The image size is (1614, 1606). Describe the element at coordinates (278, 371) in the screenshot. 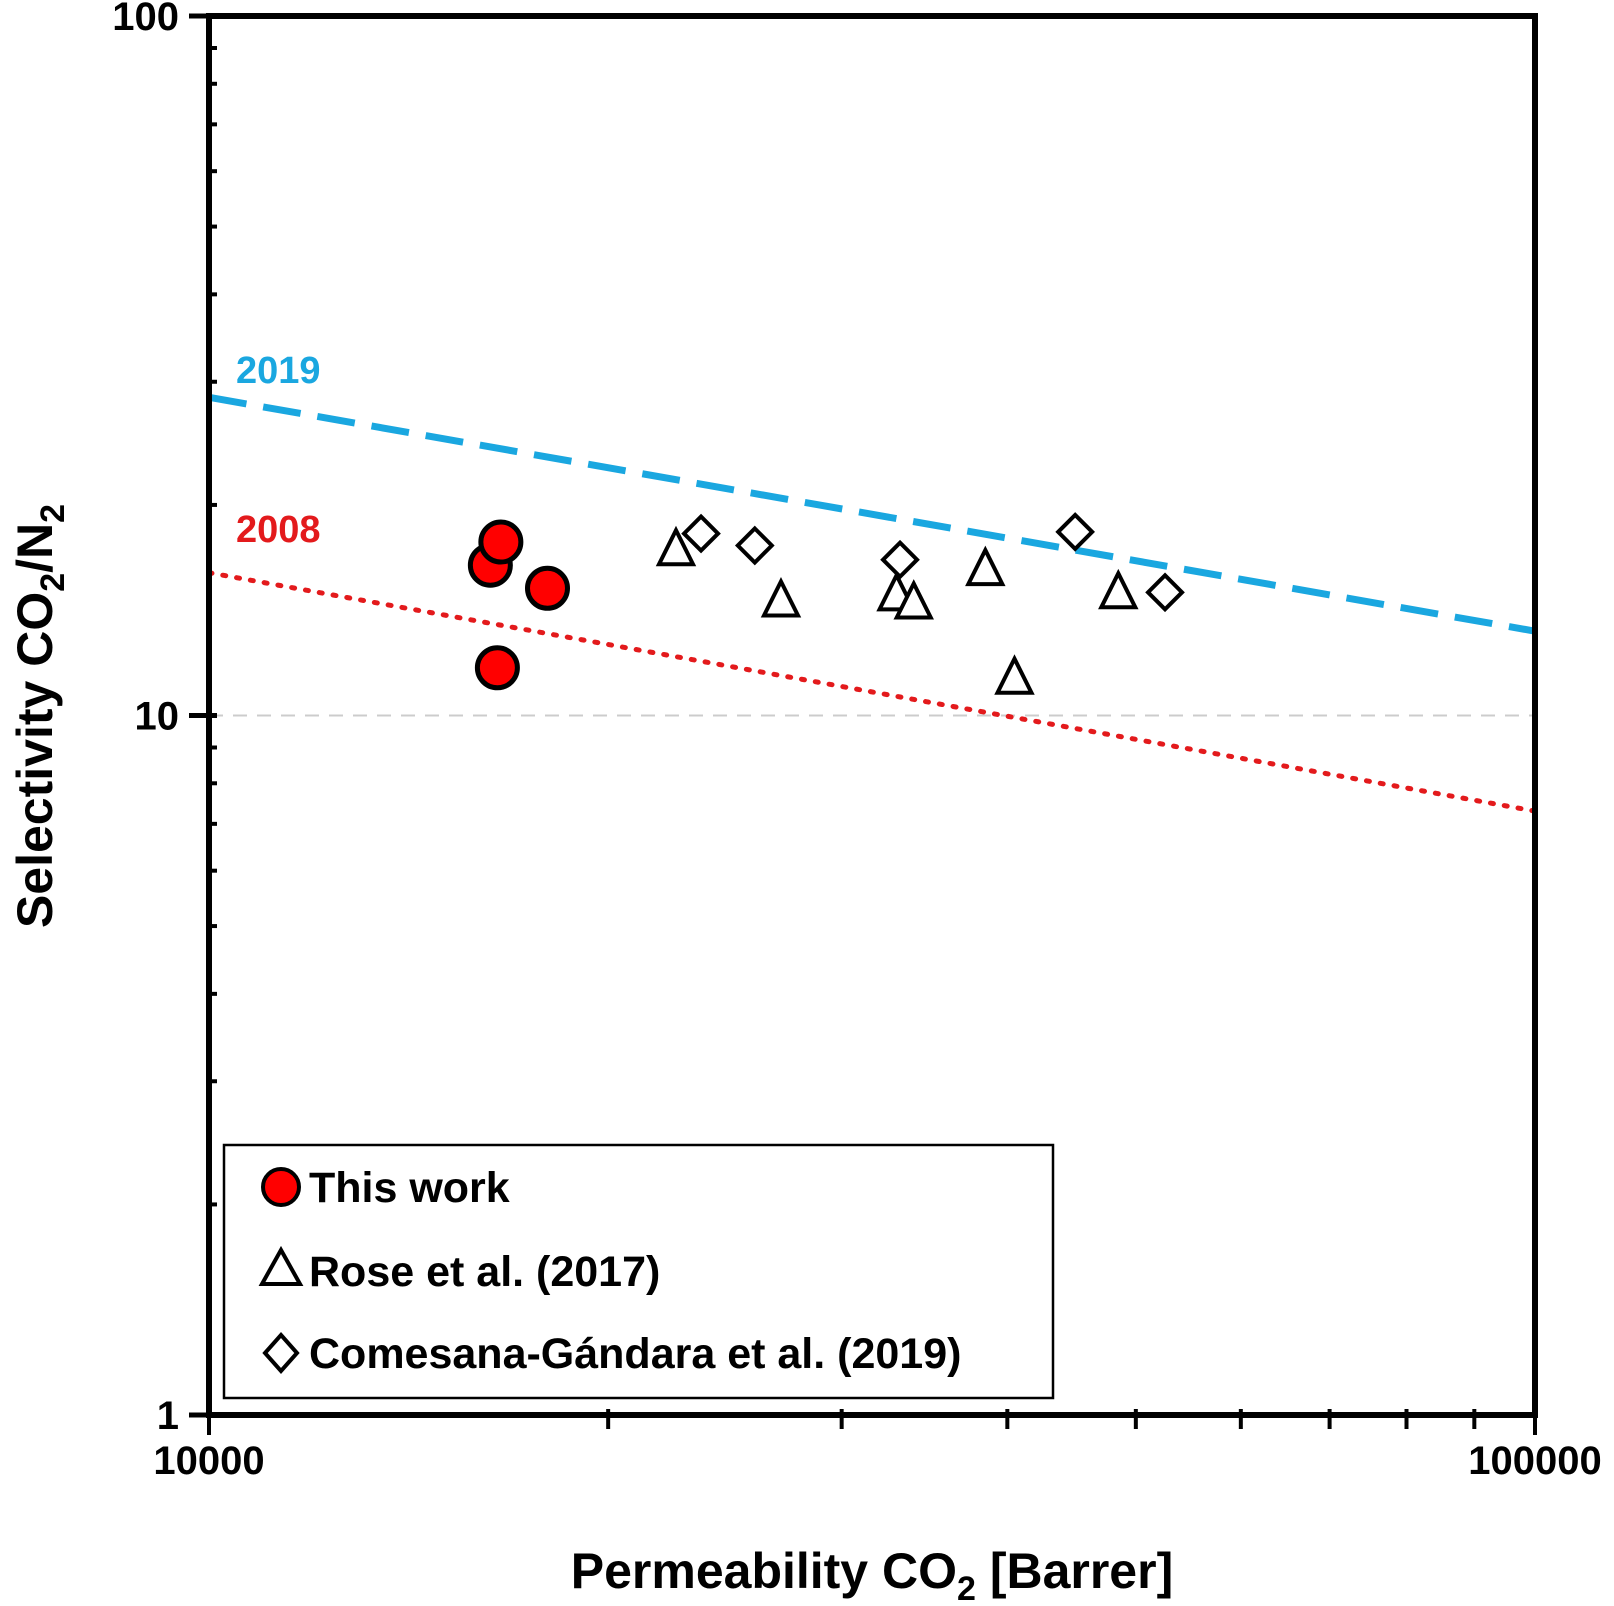

I see `line-label-2019: 2019` at that location.